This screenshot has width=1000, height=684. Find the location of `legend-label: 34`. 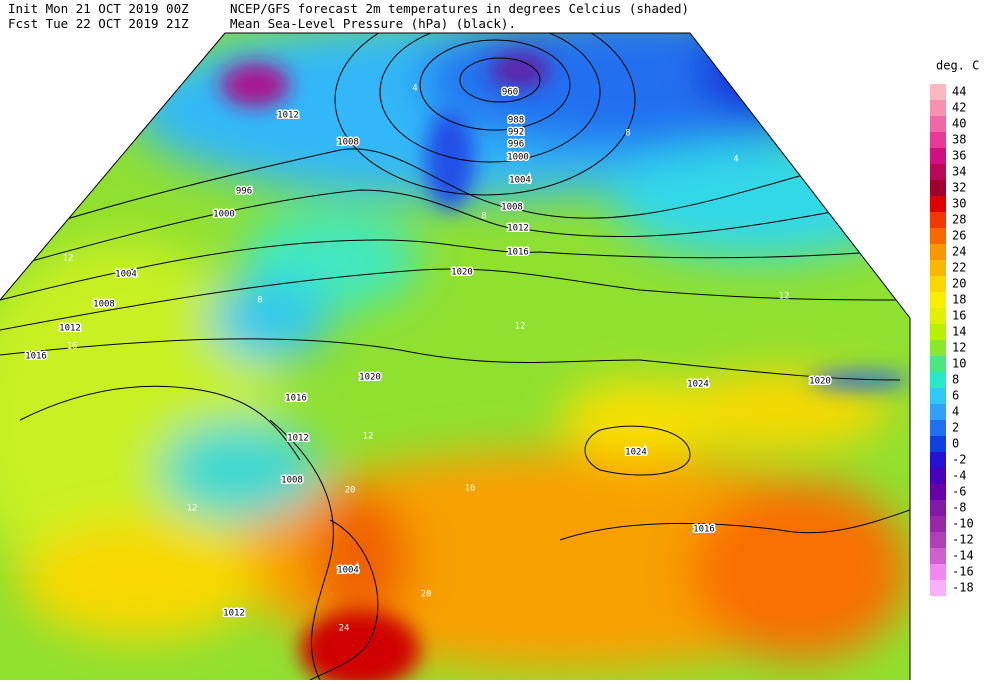

legend-label: 34 is located at coordinates (959, 172).